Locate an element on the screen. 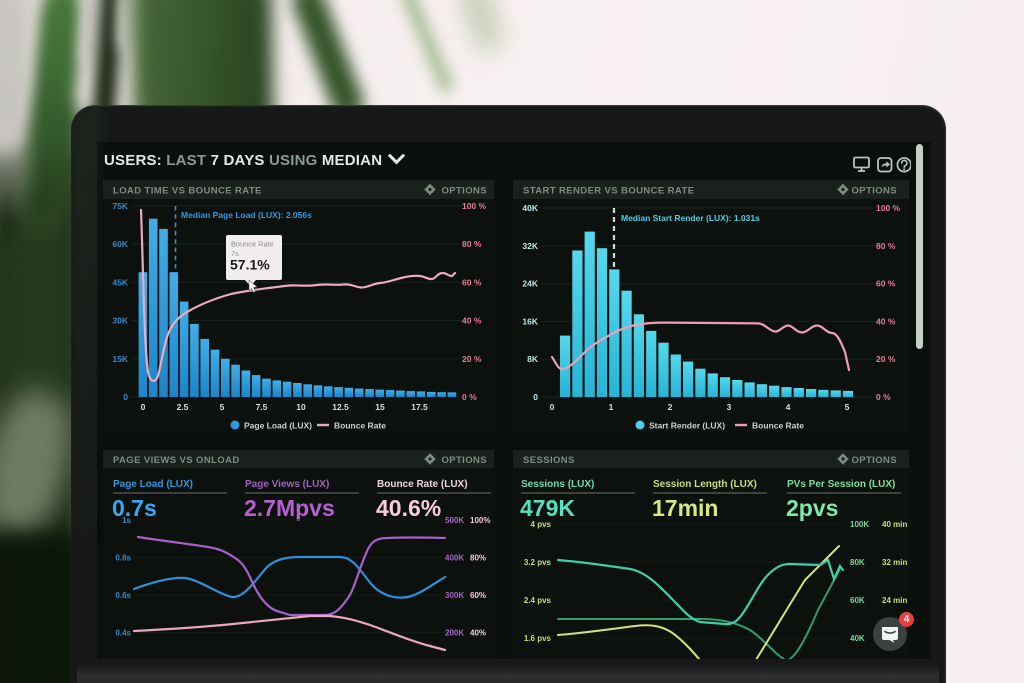 This screenshot has height=683, width=1024. svg-text: 10 is located at coordinates (301, 407).